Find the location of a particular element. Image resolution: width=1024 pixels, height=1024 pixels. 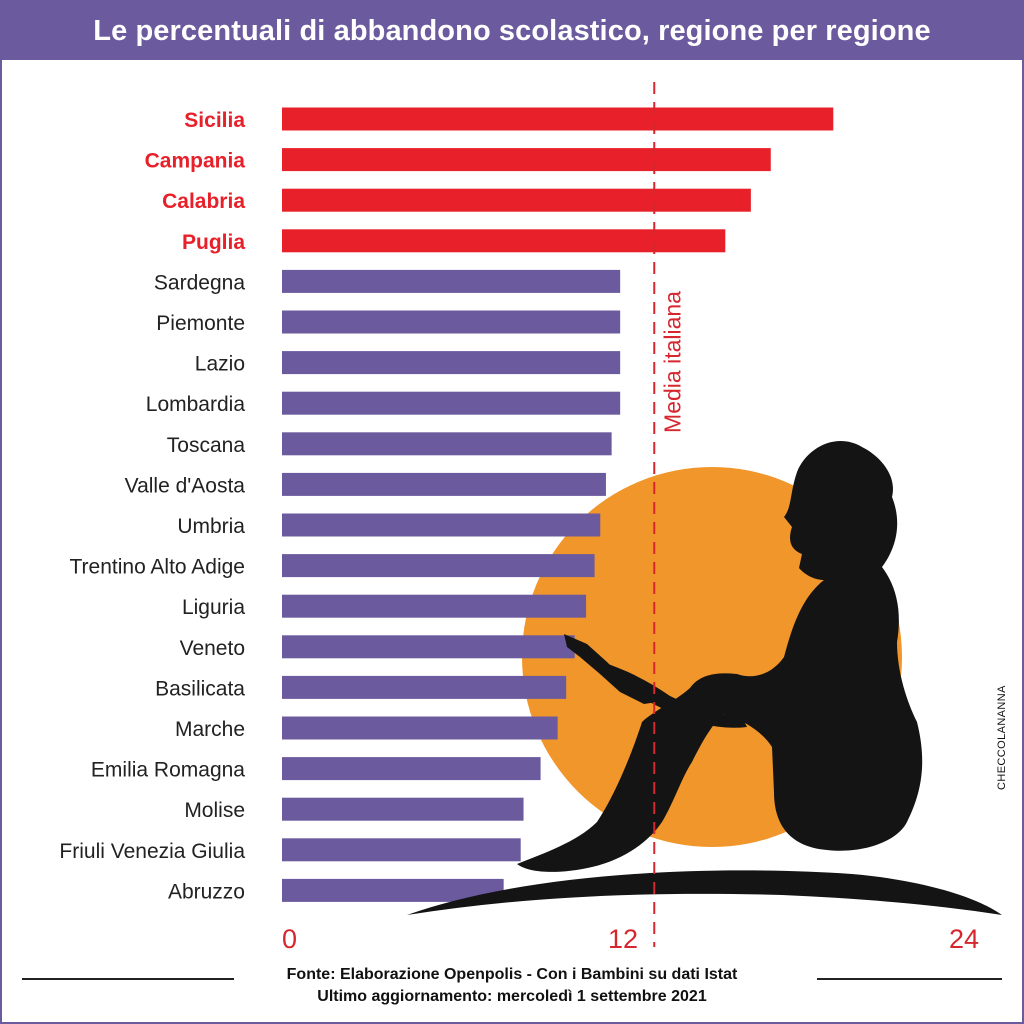

bar-lombardia is located at coordinates (451, 403).